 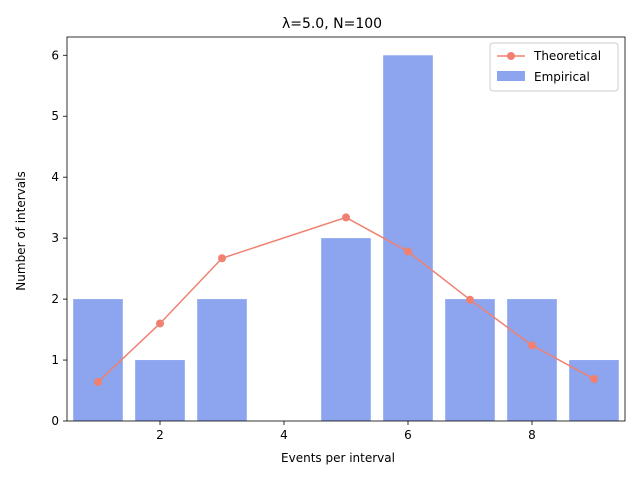 What do you see at coordinates (55, 177) in the screenshot?
I see `y-tick-label: 4` at bounding box center [55, 177].